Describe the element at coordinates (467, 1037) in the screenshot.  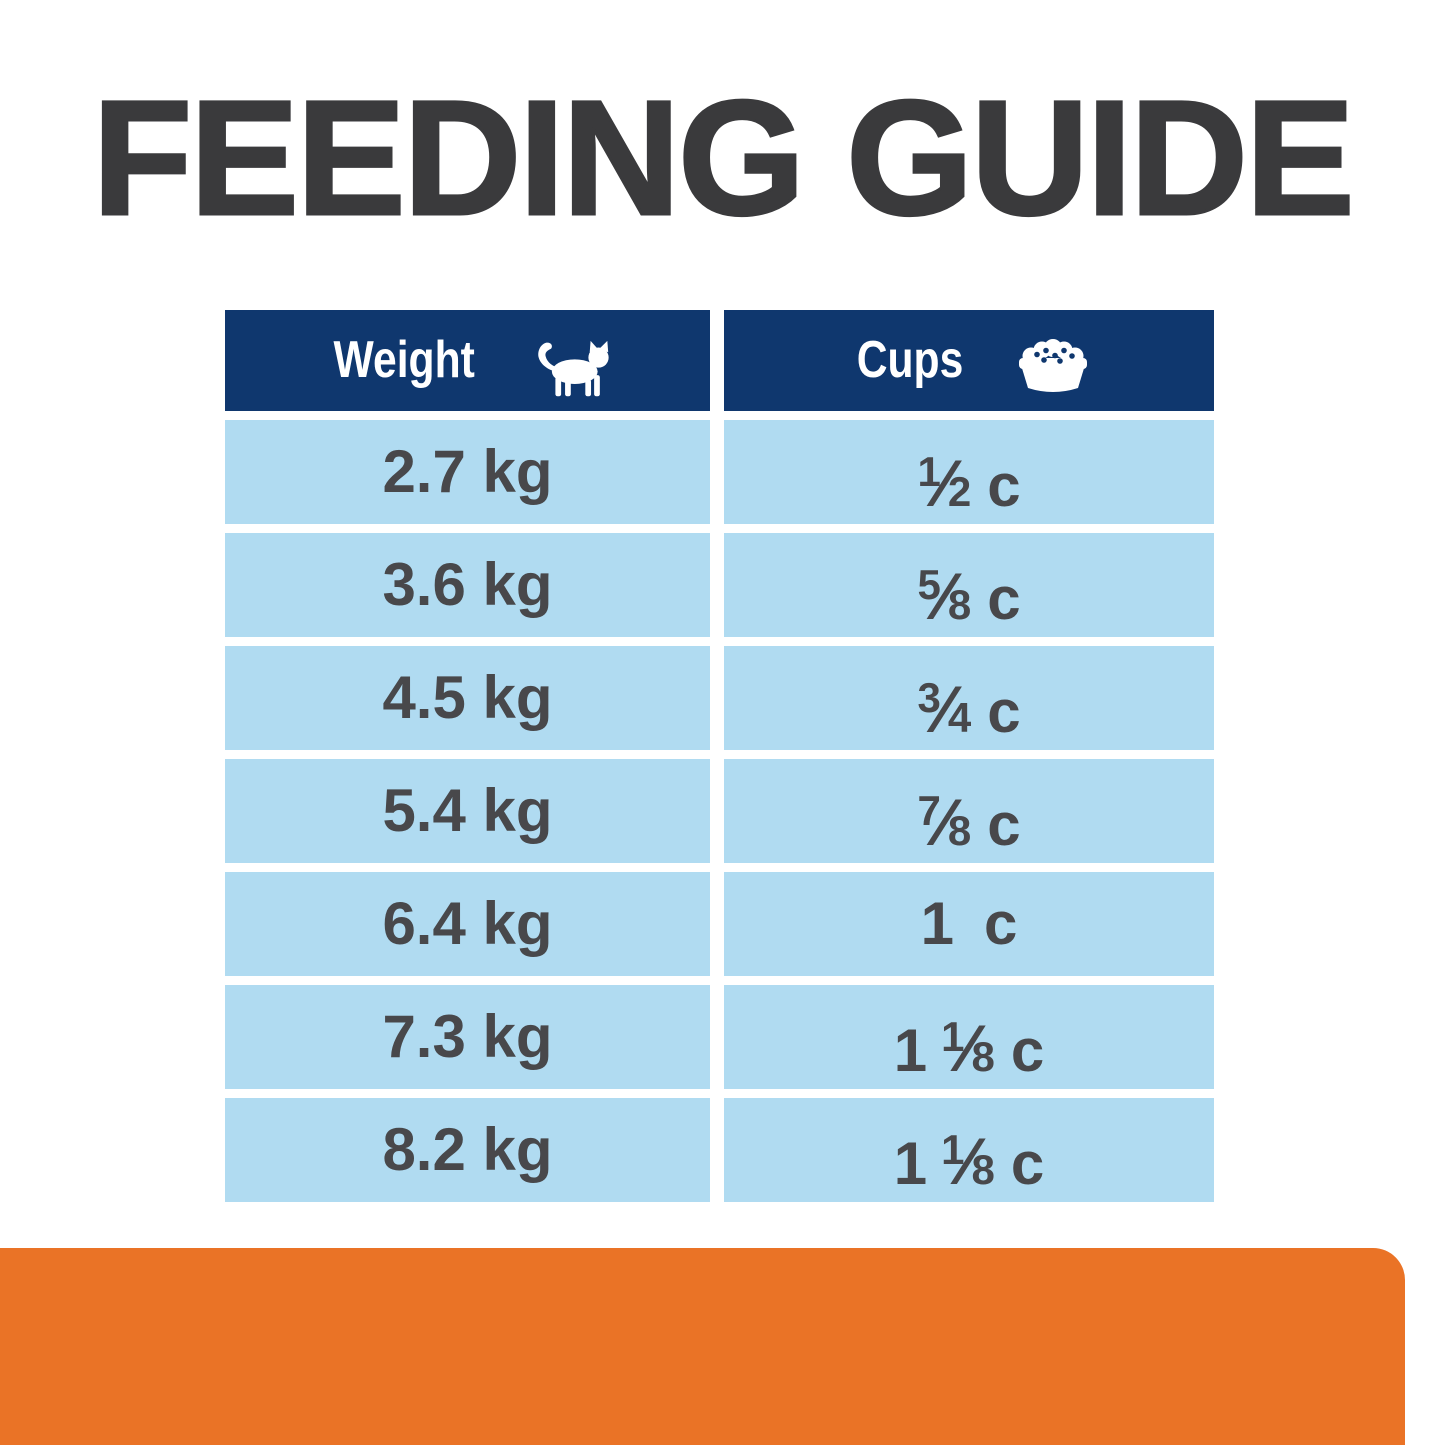
I see `weight-cell: 7.3 kg` at that location.